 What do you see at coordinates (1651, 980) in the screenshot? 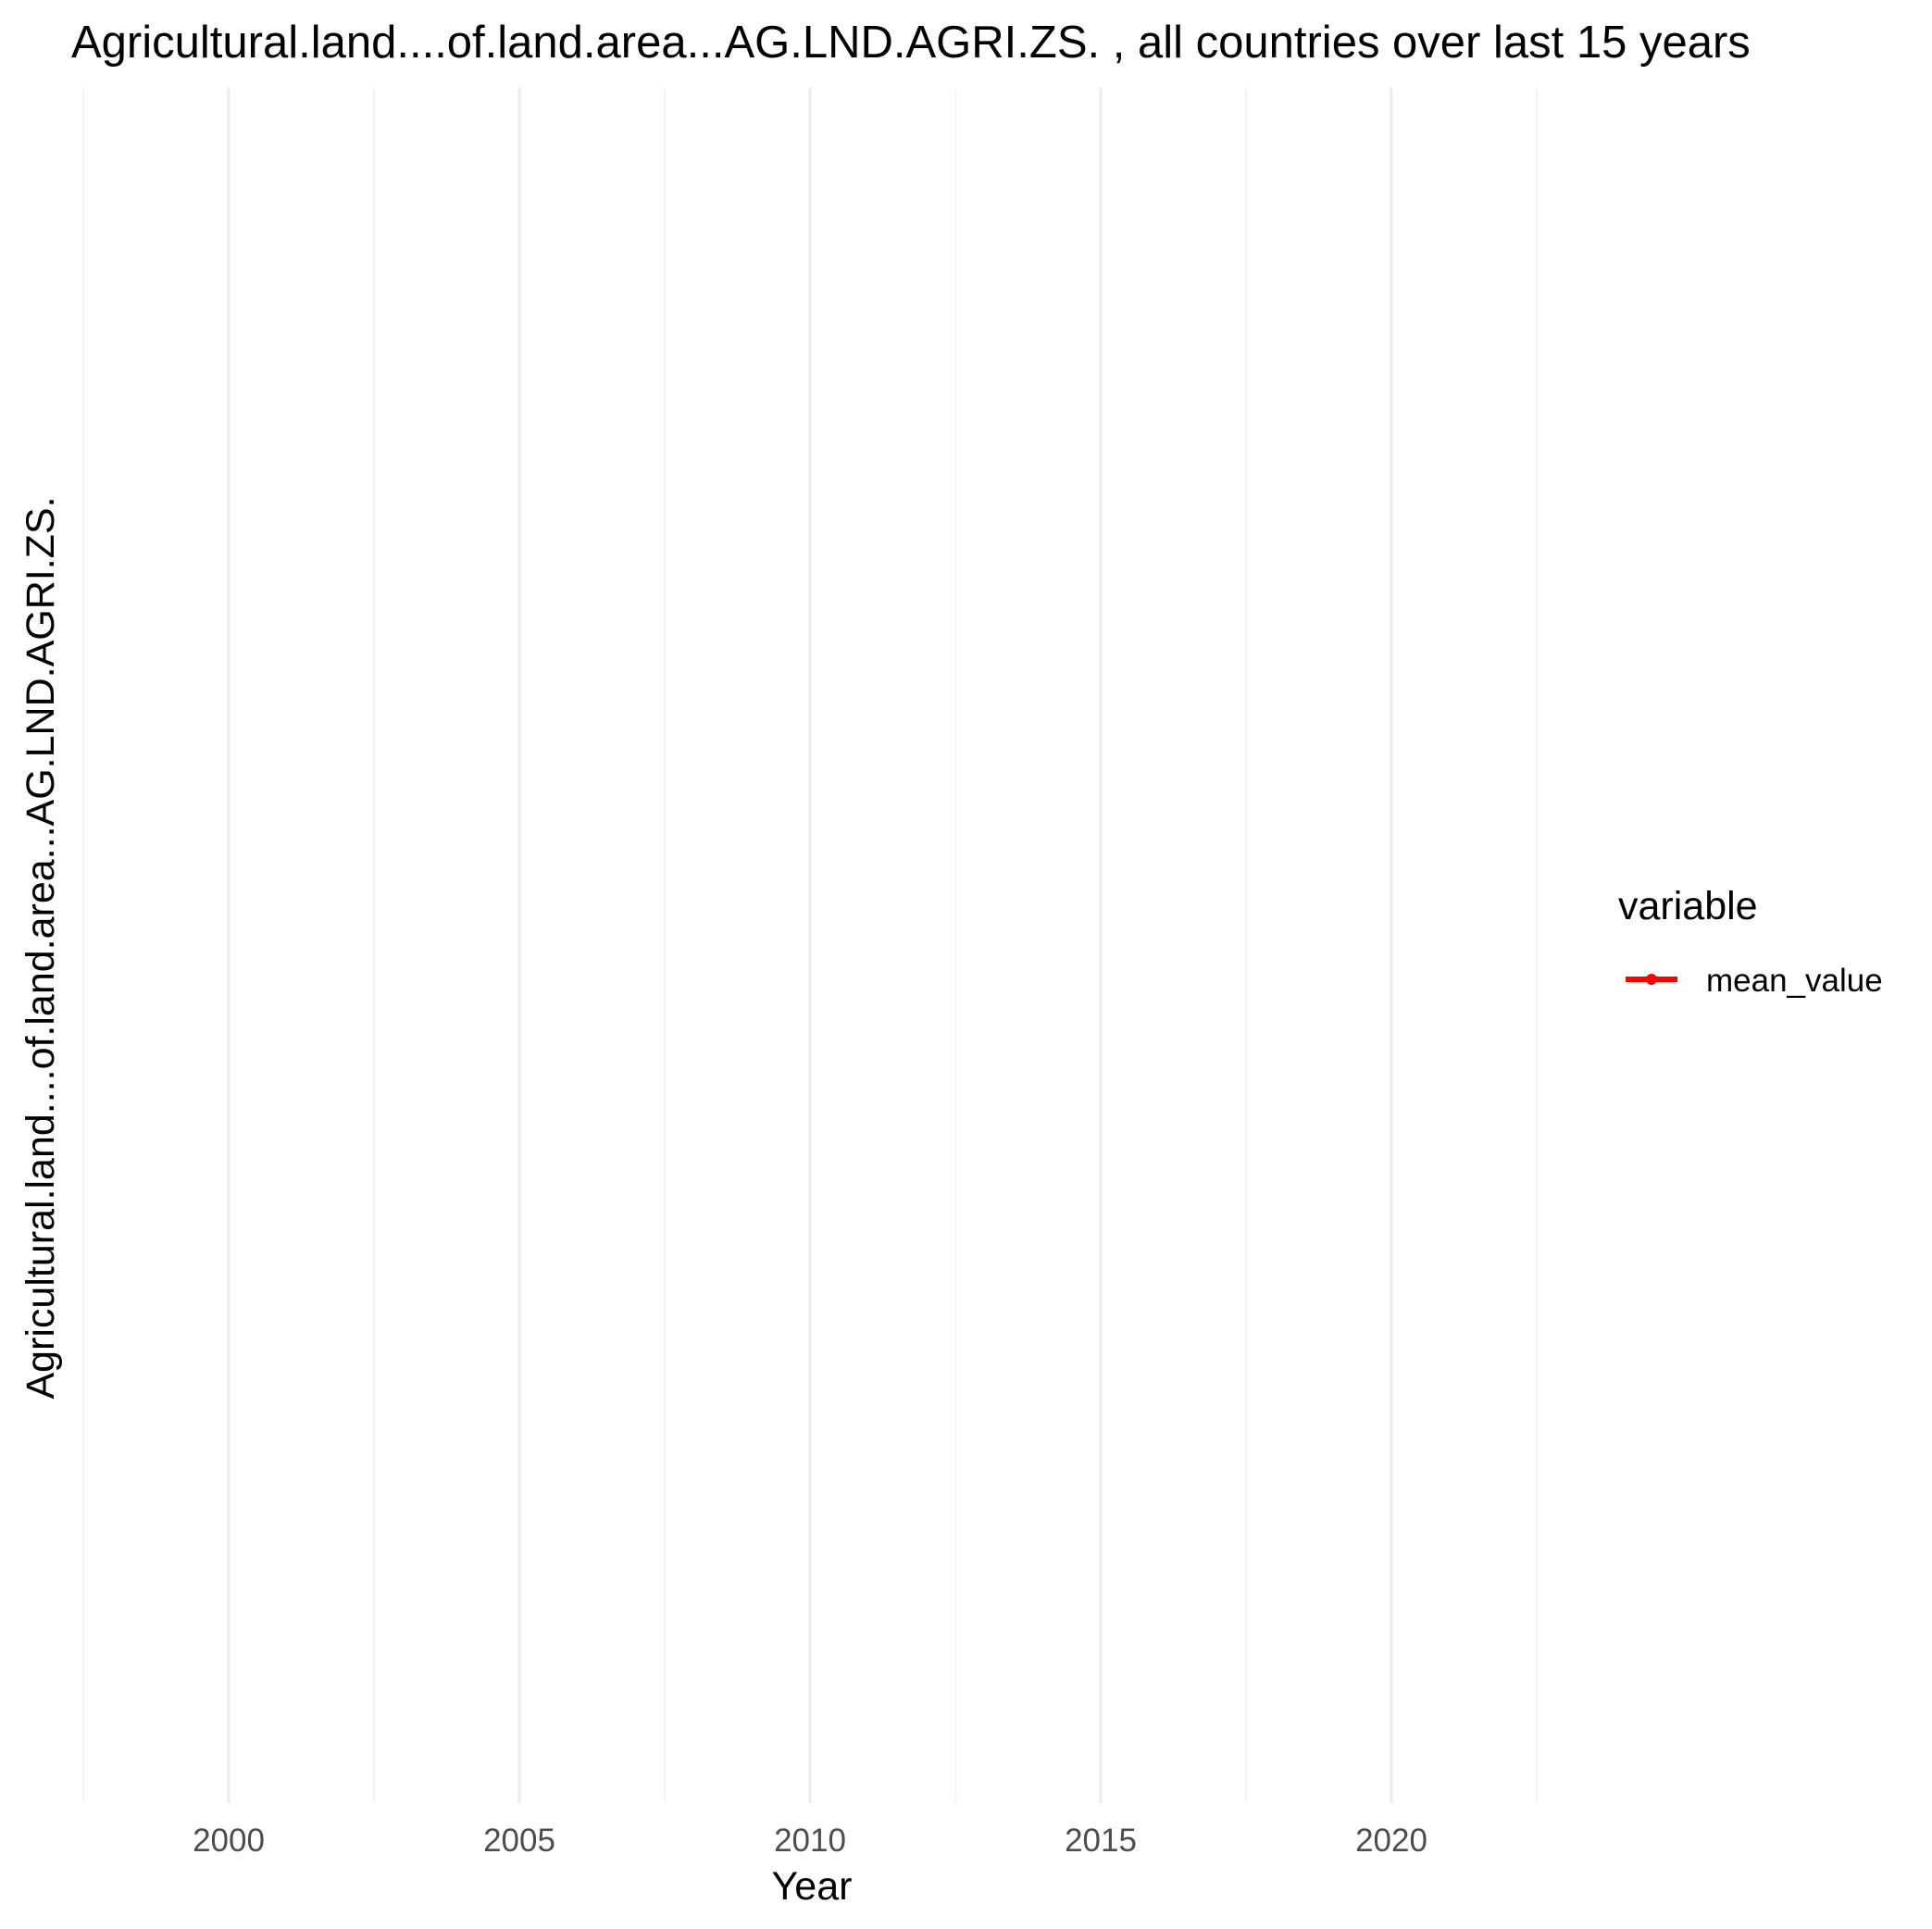
I see `legend-key-point` at bounding box center [1651, 980].